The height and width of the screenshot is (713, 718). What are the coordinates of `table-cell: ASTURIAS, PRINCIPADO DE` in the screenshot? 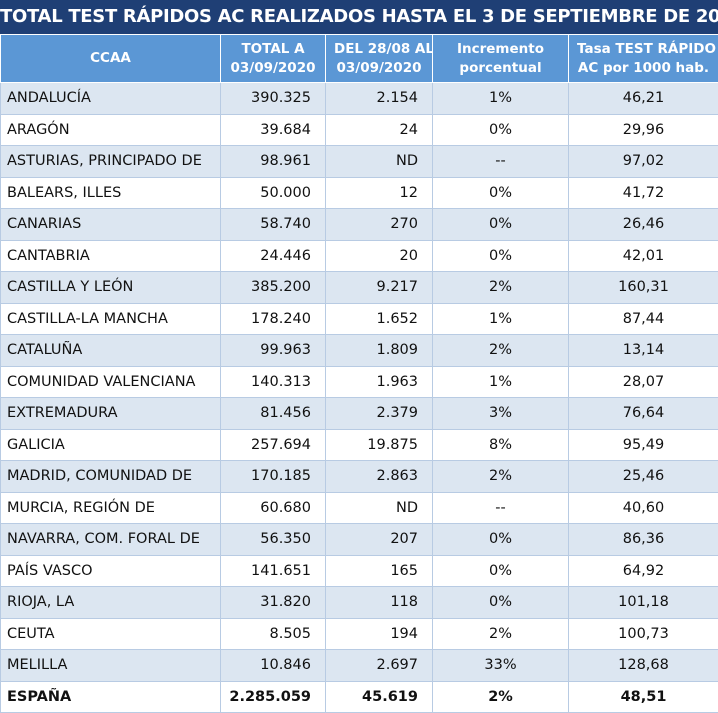 It's located at (110, 161).